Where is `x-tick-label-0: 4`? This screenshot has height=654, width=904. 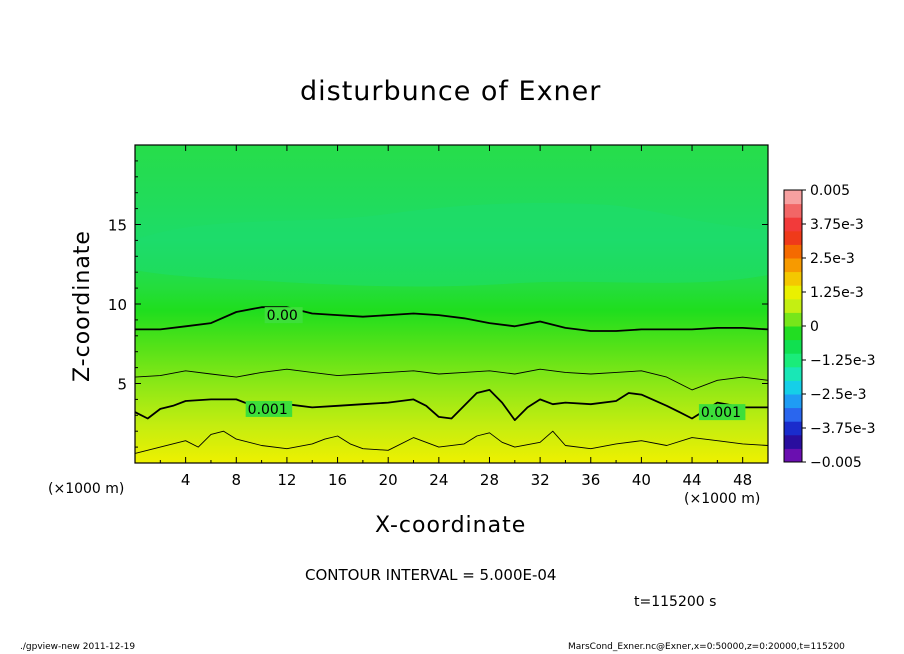
x-tick-label-0: 4 is located at coordinates (186, 480).